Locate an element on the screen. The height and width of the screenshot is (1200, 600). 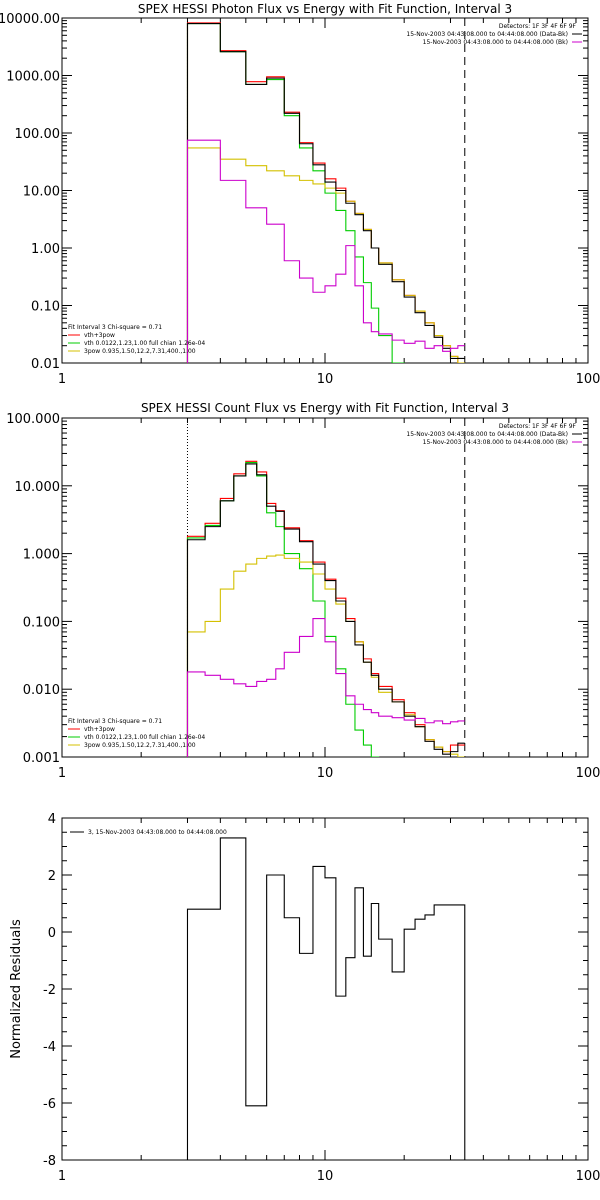
y-tick-label: 4 is located at coordinates (52, 819).